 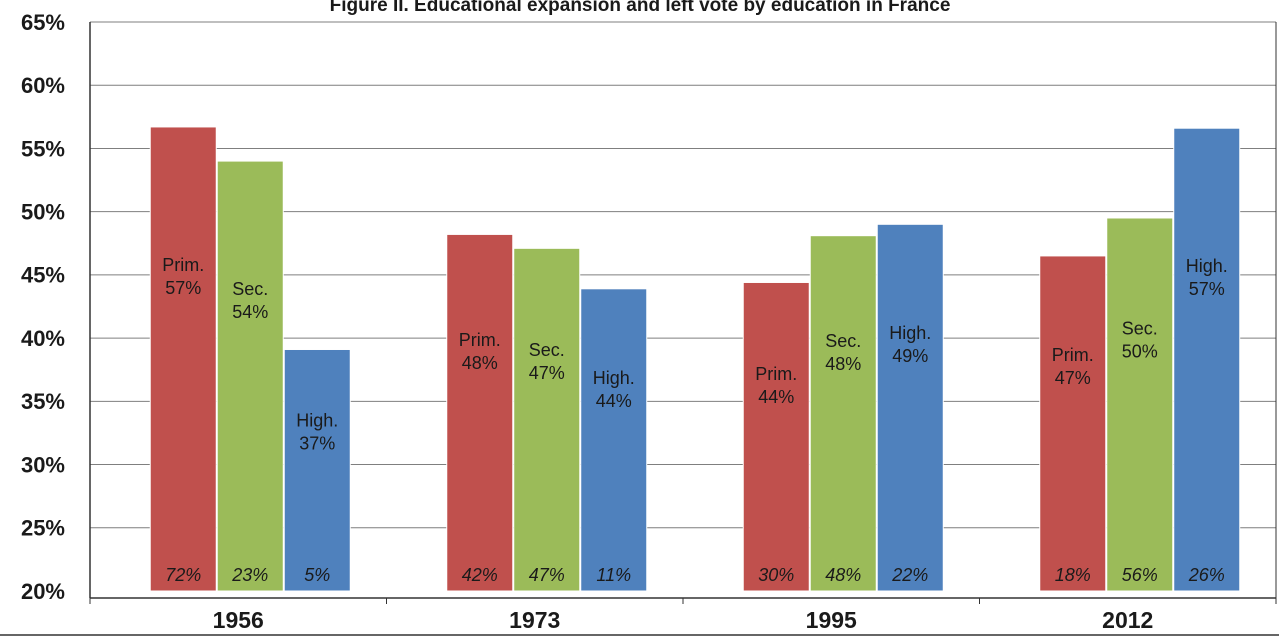 What do you see at coordinates (43, 338) in the screenshot?
I see `y-tick-label: 40%` at bounding box center [43, 338].